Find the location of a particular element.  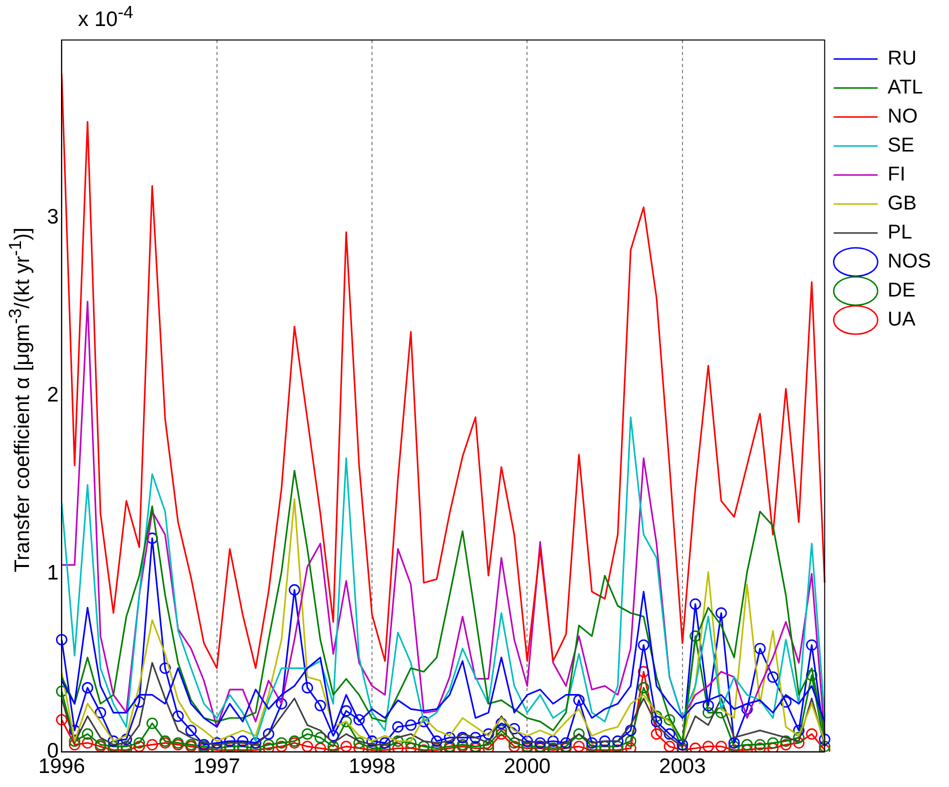

legend-label: RU is located at coordinates (902, 59).